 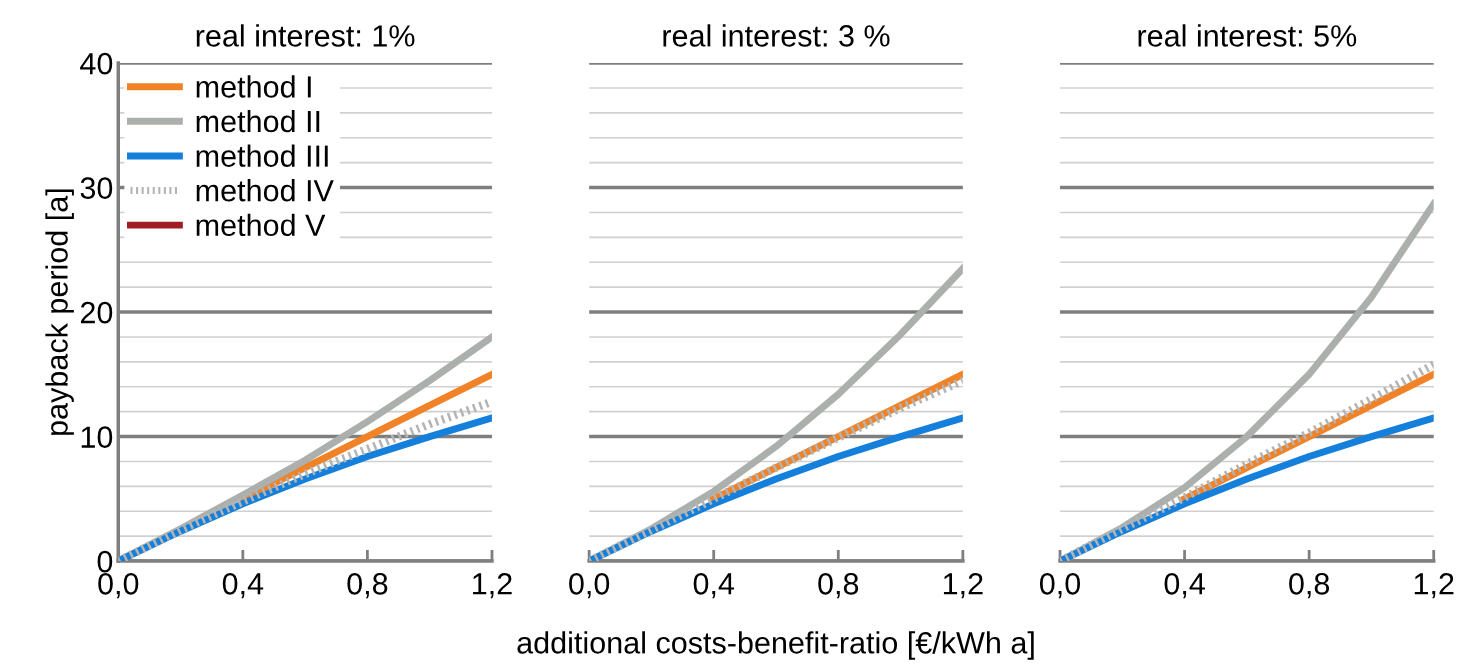 I want to click on legend-label: method I, so click(x=253, y=86).